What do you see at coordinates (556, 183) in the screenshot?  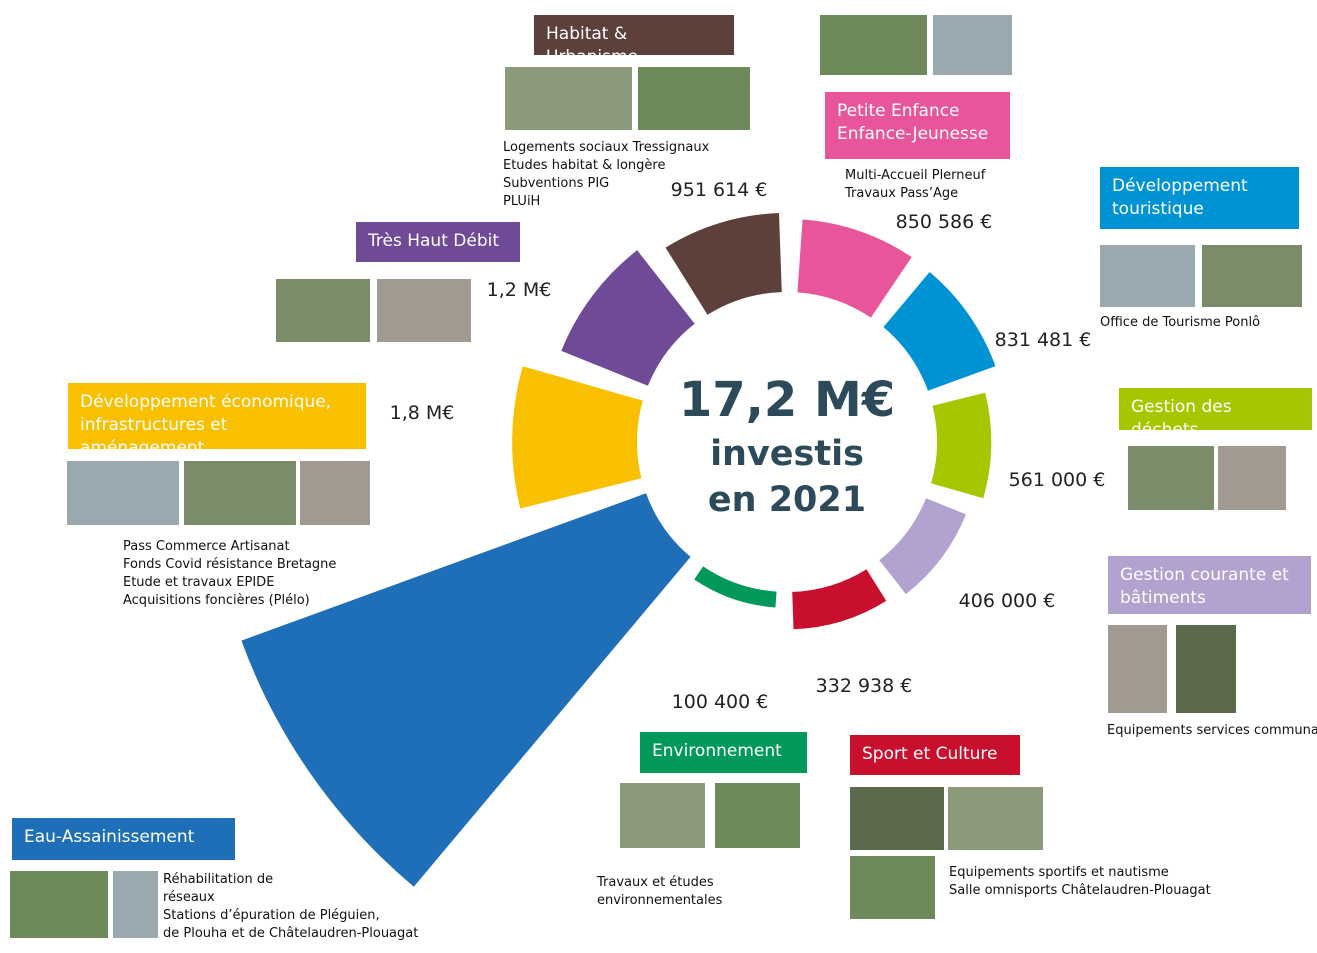 I see `description: Subventions PIG` at bounding box center [556, 183].